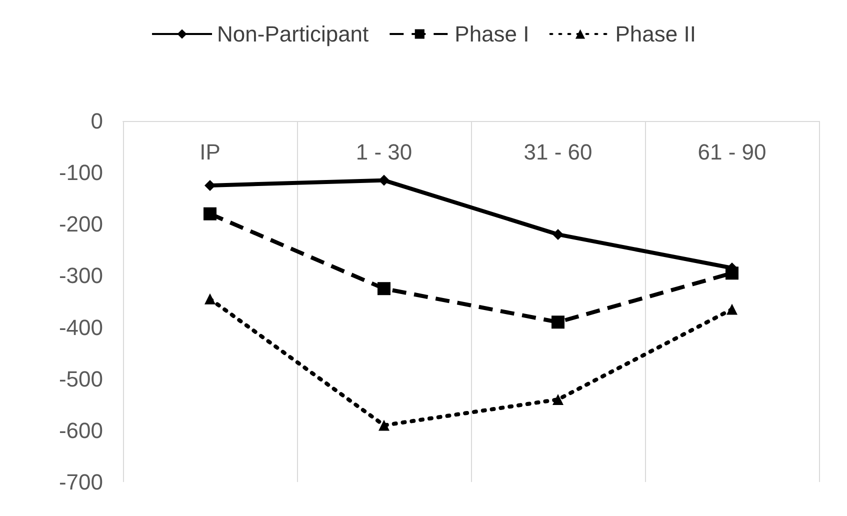  What do you see at coordinates (80, 224) in the screenshot?
I see `y-tick-label: -200` at bounding box center [80, 224].